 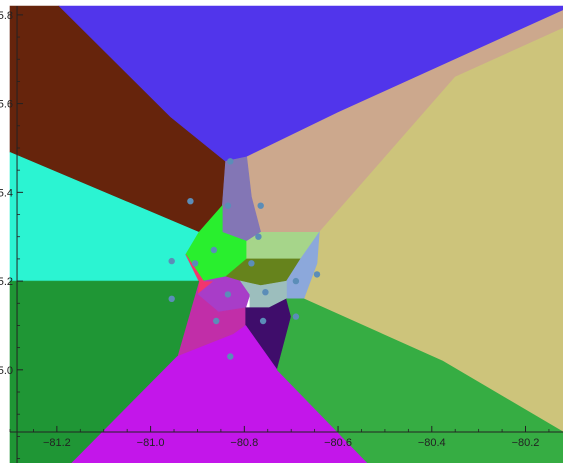 What do you see at coordinates (151, 443) in the screenshot?
I see `x-tick-label: −81.0` at bounding box center [151, 443].